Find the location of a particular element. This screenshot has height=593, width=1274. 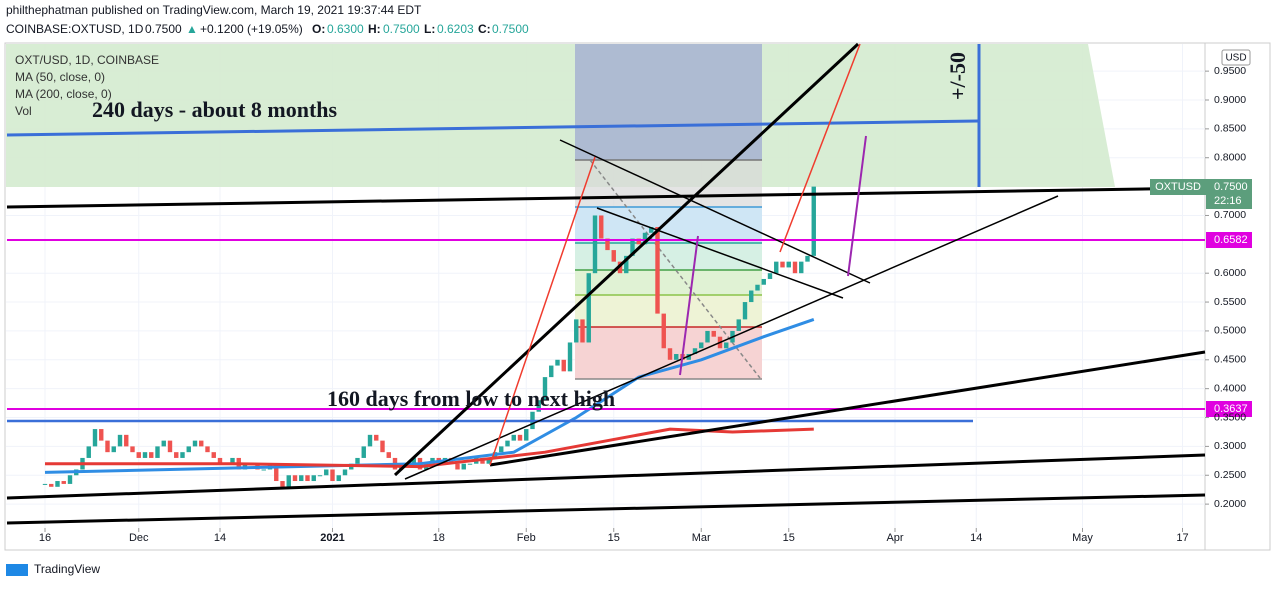

high: 0.7500 is located at coordinates (401, 29).